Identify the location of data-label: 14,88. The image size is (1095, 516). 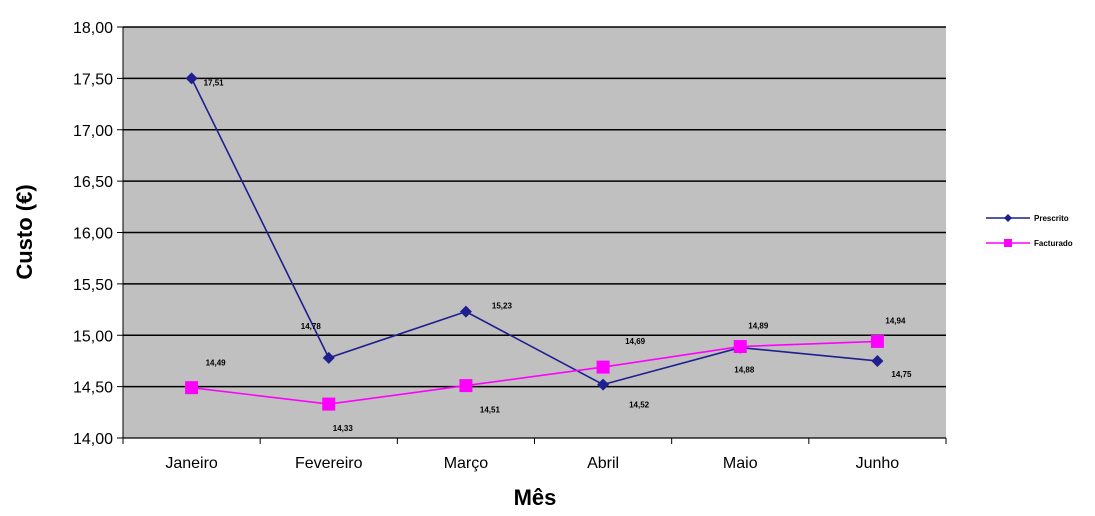
(744, 370).